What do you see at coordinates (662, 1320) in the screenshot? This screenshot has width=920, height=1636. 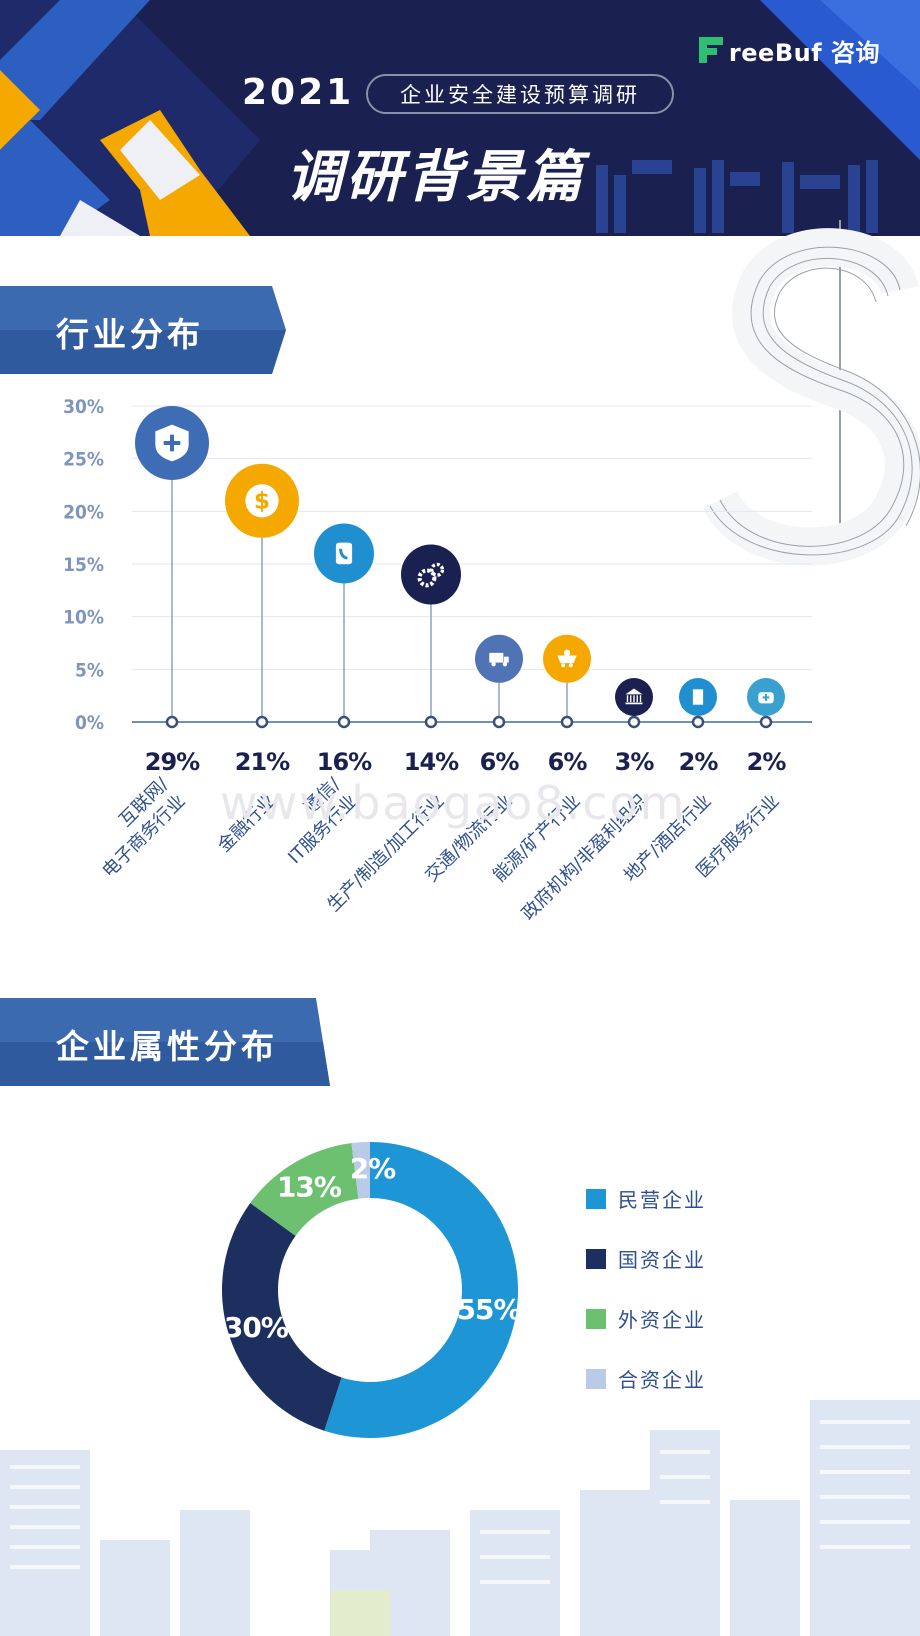 I see `legend-label: 外资企业` at bounding box center [662, 1320].